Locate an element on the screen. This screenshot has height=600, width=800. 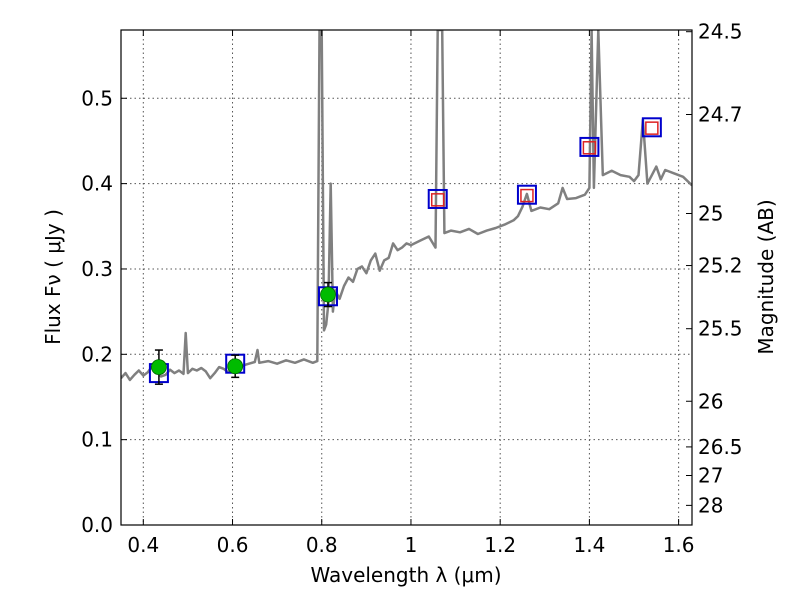
x-tick-label: 1.2 is located at coordinates (500, 545).